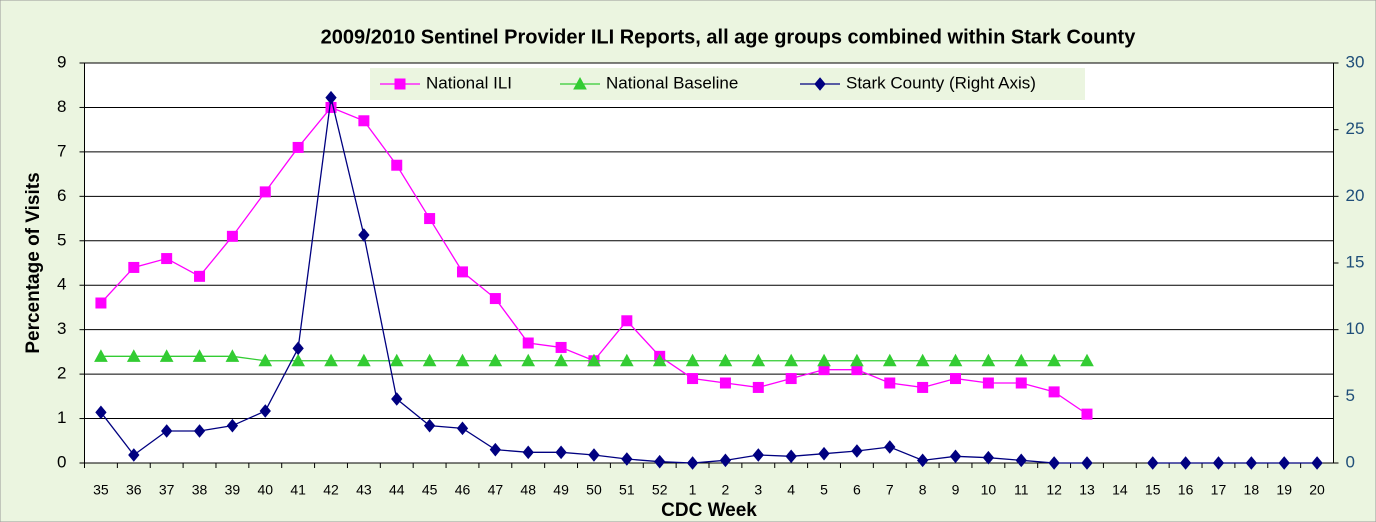 The width and height of the screenshot is (1376, 522). Describe the element at coordinates (61, 461) in the screenshot. I see `y-tick-label: 0` at that location.